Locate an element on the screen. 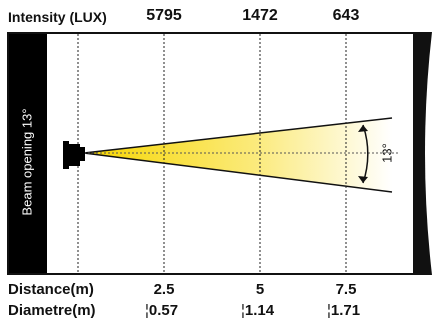 The image size is (432, 322). distance-label: Distance(m) is located at coordinates (51, 289).